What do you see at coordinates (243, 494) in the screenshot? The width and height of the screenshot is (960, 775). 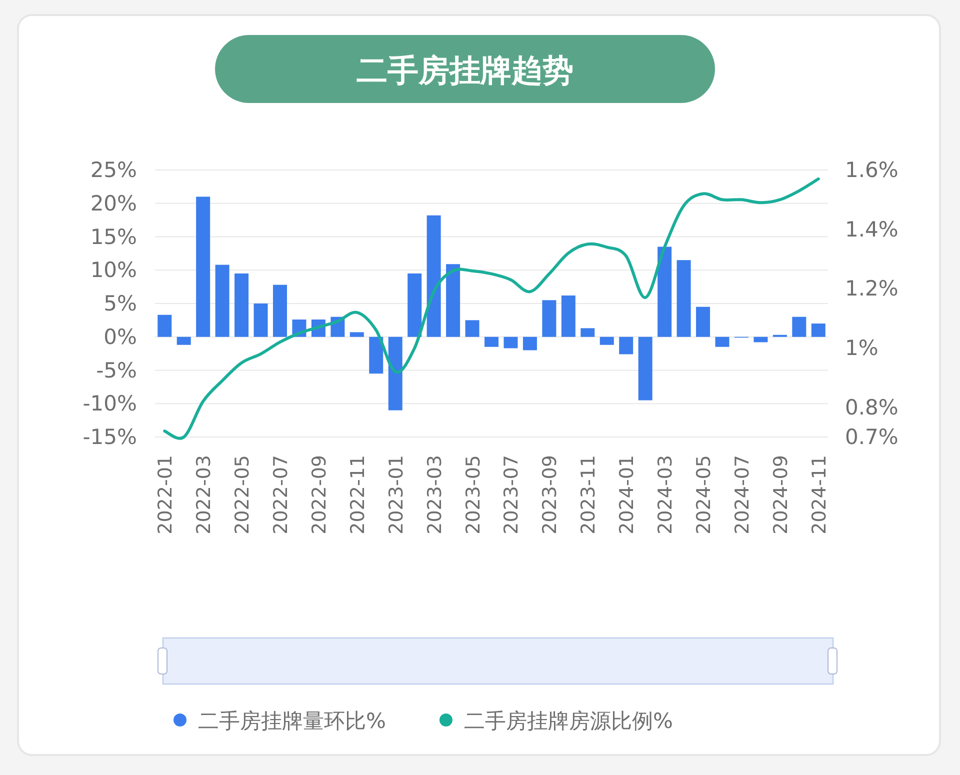 I see `x-tick-label: 2022-05` at bounding box center [243, 494].